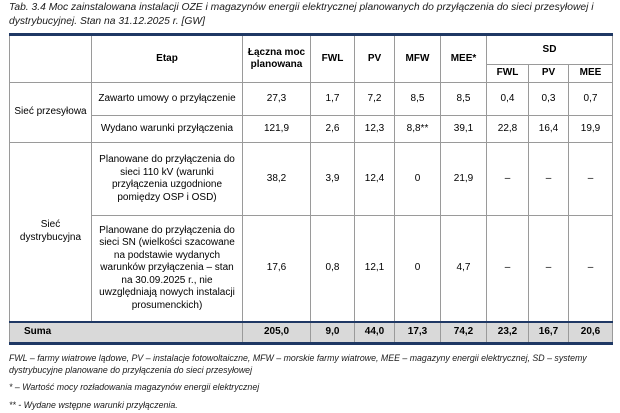 This screenshot has width=620, height=413. I want to click on value-cell: 17,6, so click(276, 269).